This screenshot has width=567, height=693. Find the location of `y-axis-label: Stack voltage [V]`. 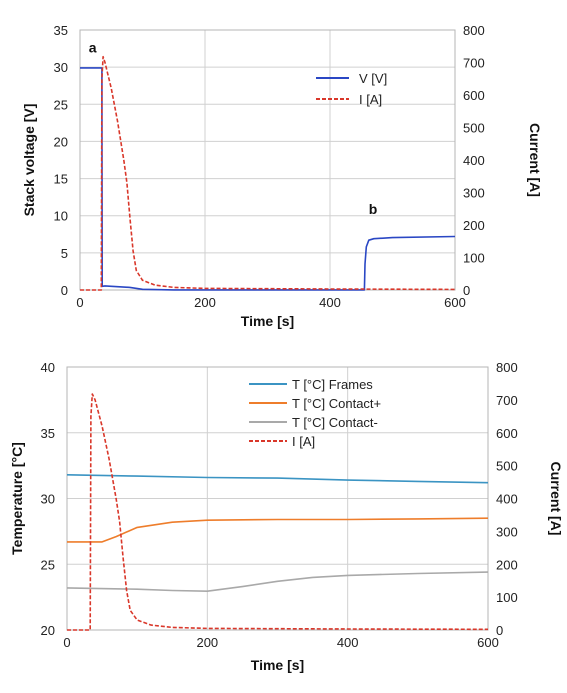

y-axis-label: Stack voltage [V] is located at coordinates (29, 160).